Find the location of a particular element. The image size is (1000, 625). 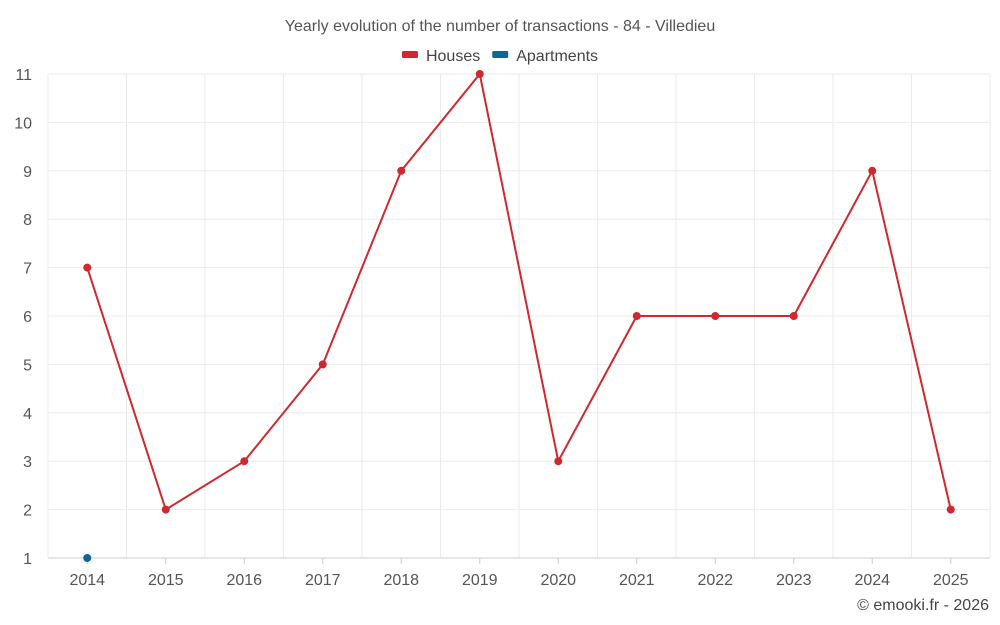

y-tick-label: 8 is located at coordinates (27, 220).